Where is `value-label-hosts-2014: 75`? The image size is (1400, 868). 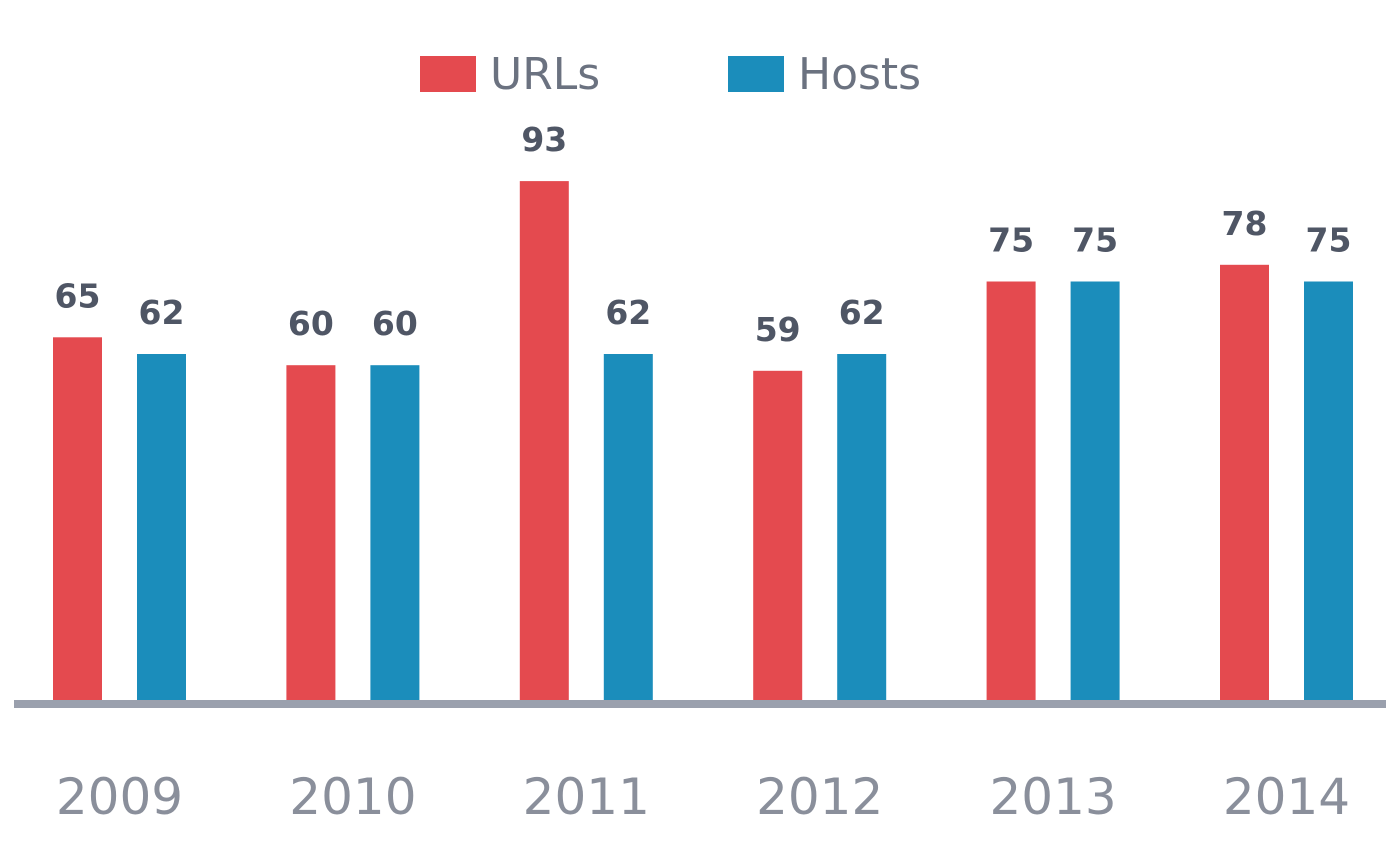
value-label-hosts-2014: 75 is located at coordinates (1329, 240).